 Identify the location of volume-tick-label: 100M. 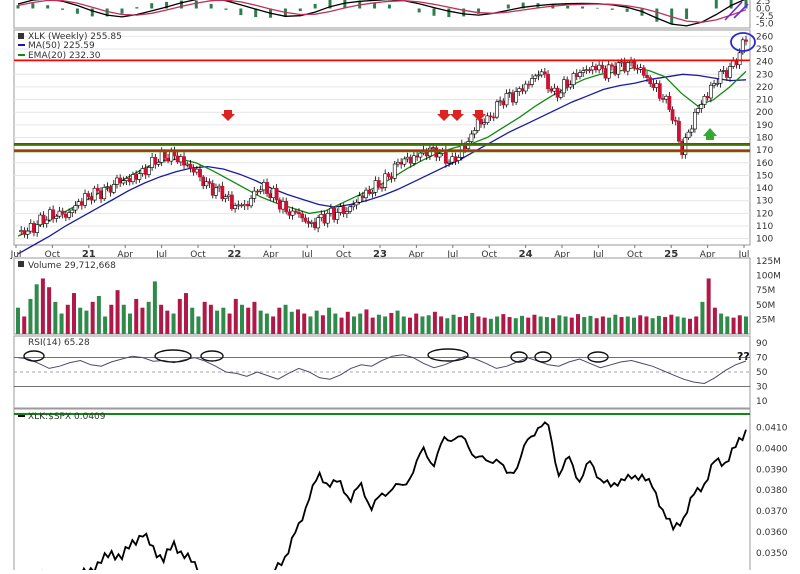
(768, 277).